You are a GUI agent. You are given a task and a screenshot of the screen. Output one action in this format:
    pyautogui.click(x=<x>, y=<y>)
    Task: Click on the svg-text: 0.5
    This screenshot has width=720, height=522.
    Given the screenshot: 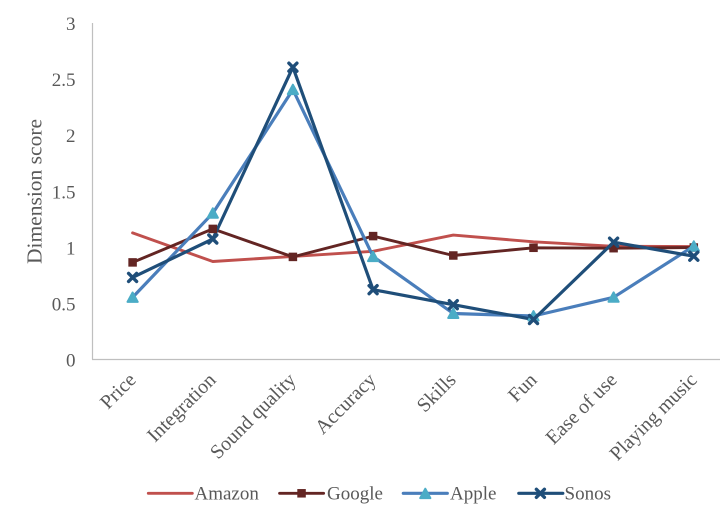 What is the action you would take?
    pyautogui.click(x=64, y=305)
    